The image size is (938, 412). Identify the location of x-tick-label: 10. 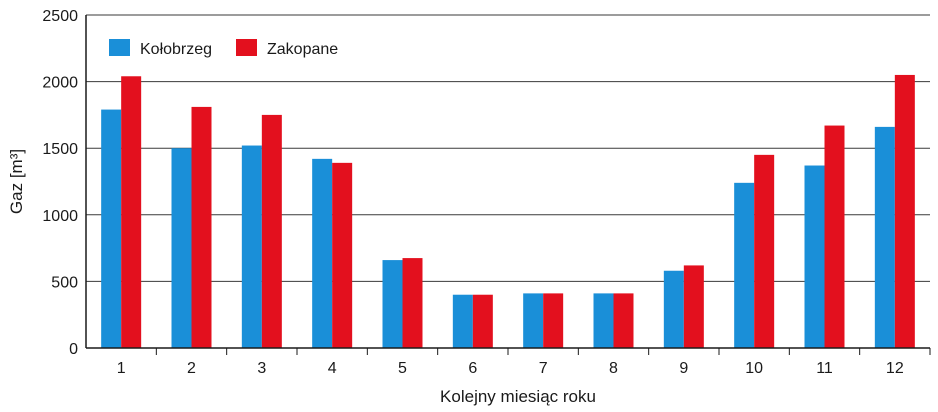
(754, 368).